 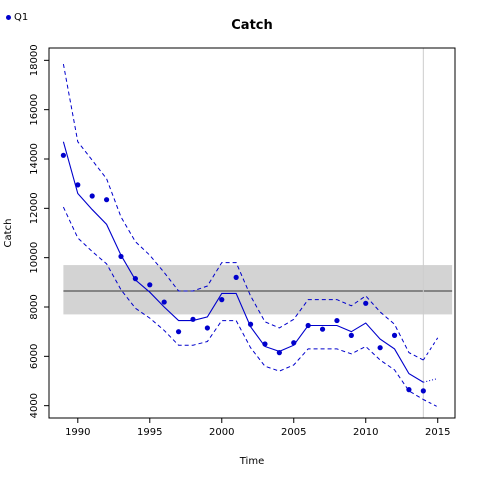 What do you see at coordinates (258, 290) in the screenshot?
I see `reference-band` at bounding box center [258, 290].